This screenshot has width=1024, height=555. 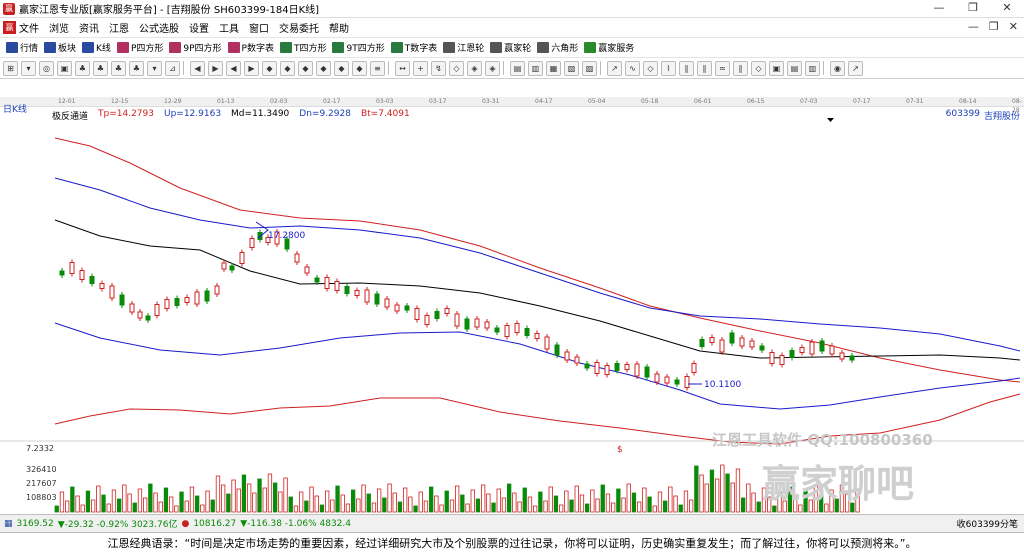 What do you see at coordinates (609, 47) in the screenshot?
I see `toolbar-button-12: 赢家服务` at bounding box center [609, 47].